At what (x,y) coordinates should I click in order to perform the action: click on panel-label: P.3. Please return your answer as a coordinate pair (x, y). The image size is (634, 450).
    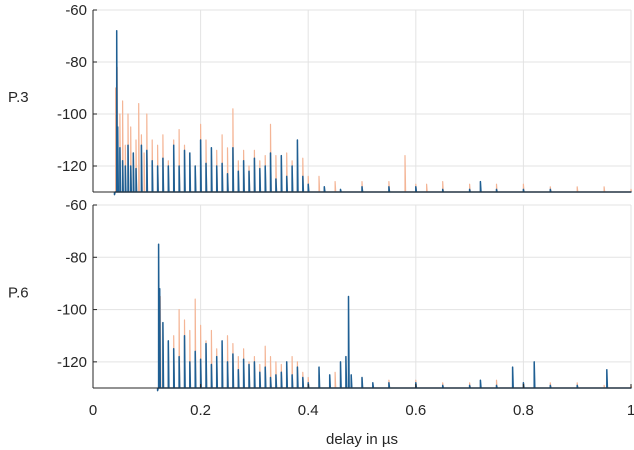
    Looking at the image, I should click on (18, 97).